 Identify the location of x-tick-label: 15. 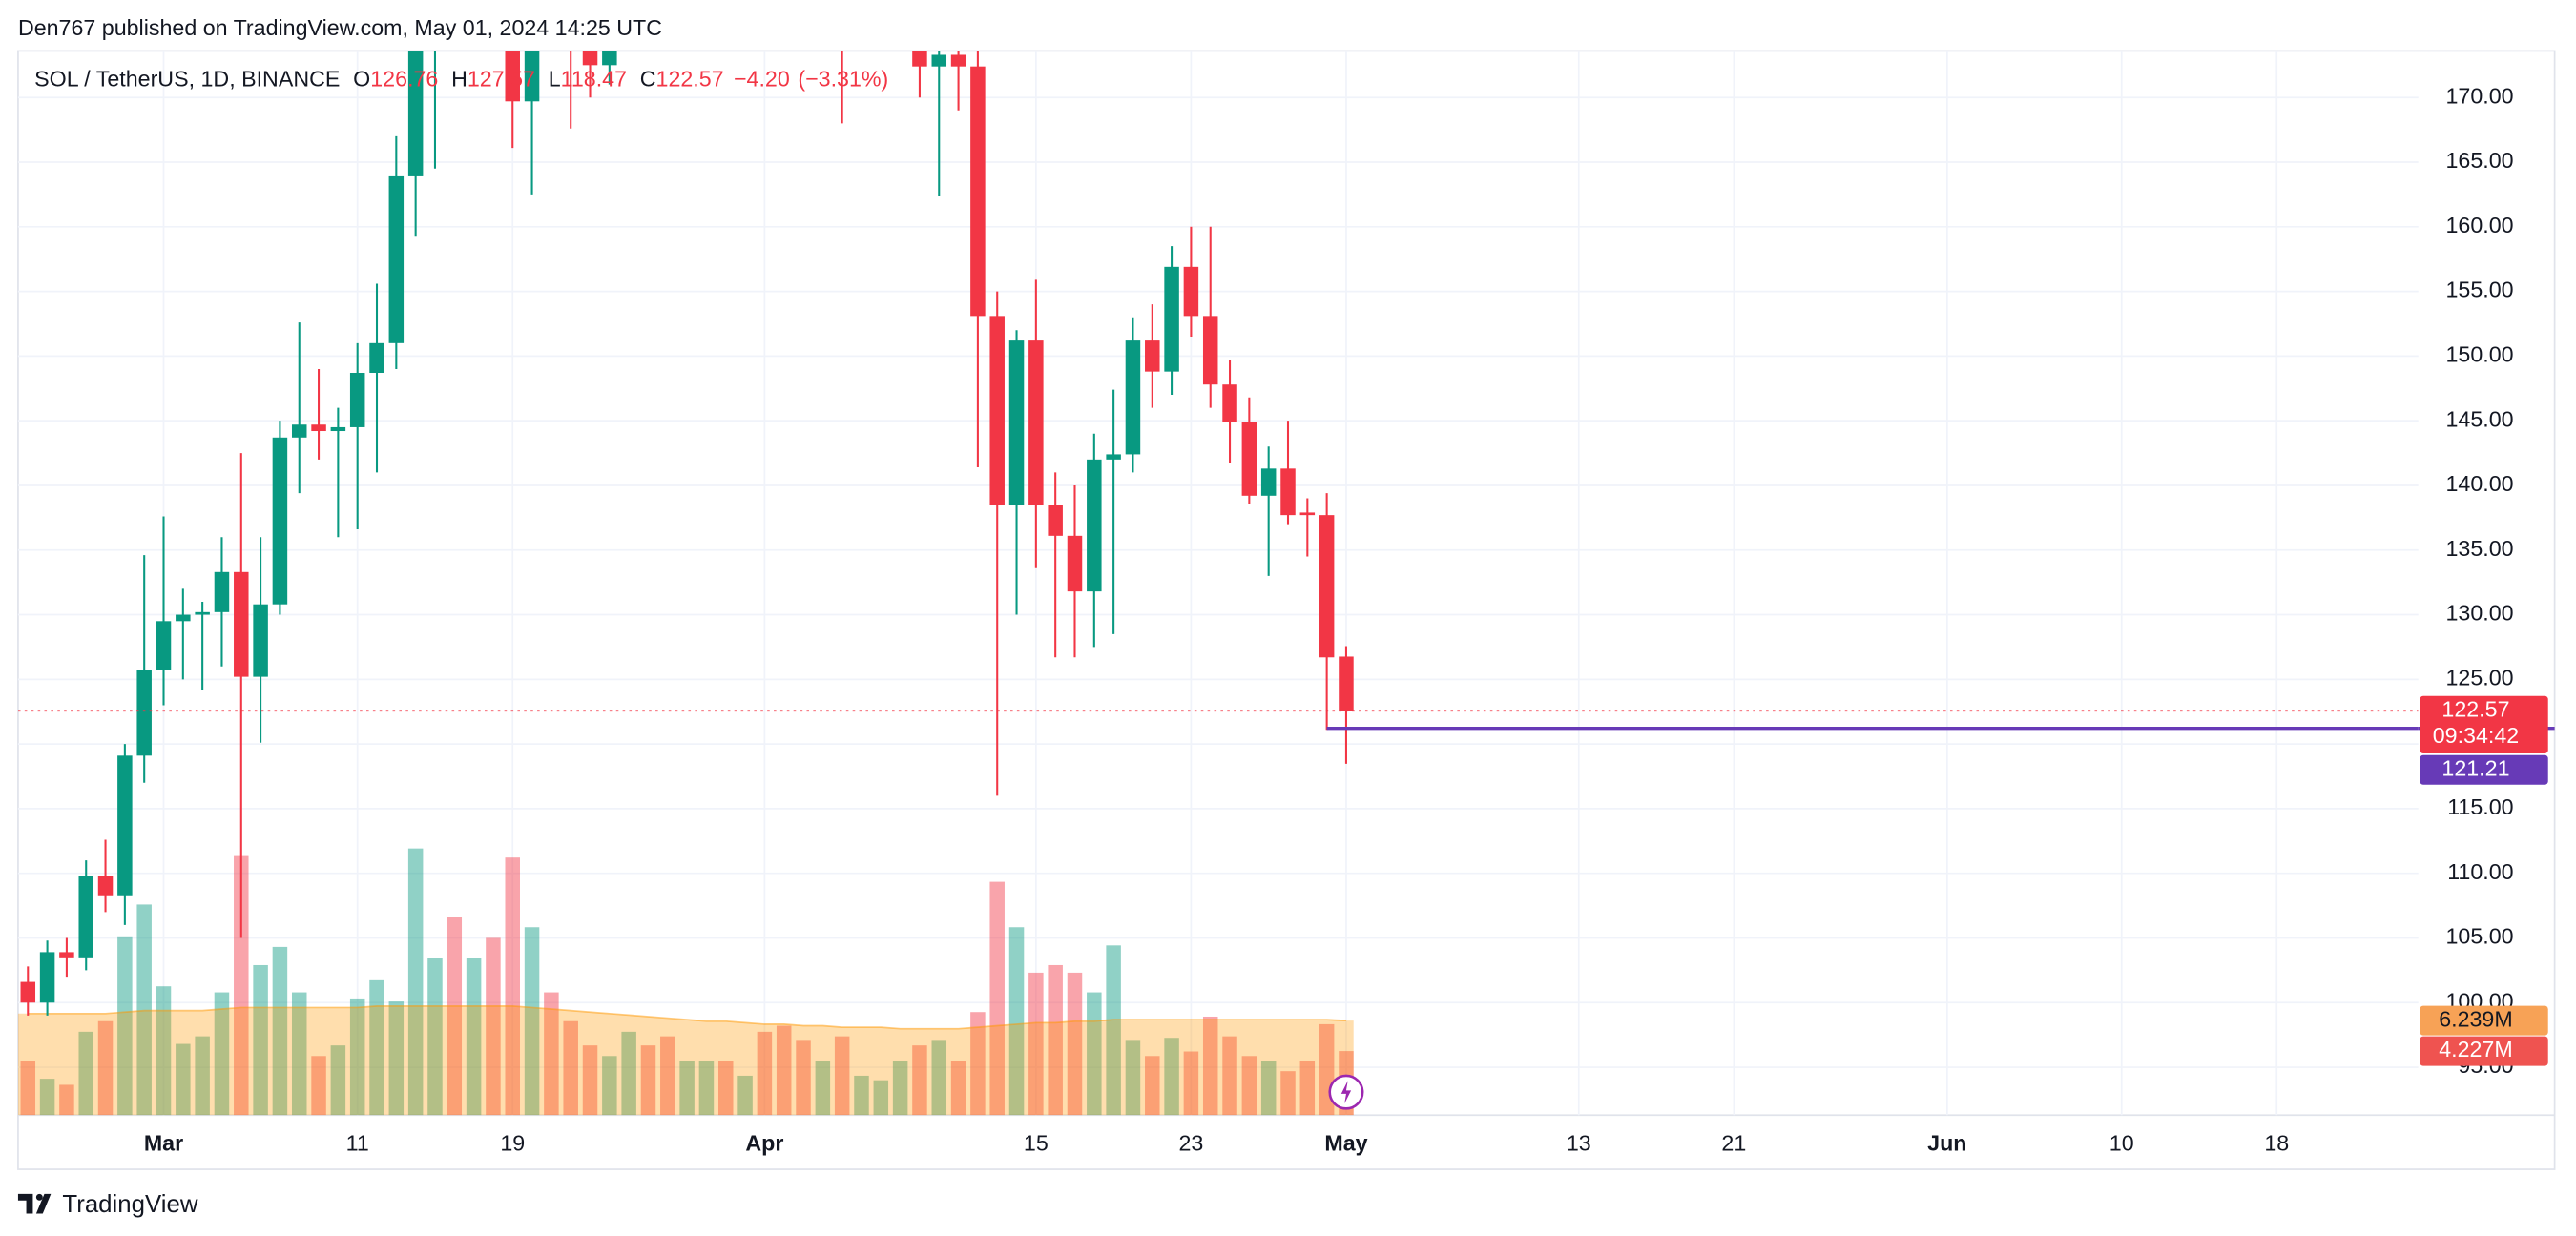
(1036, 1142).